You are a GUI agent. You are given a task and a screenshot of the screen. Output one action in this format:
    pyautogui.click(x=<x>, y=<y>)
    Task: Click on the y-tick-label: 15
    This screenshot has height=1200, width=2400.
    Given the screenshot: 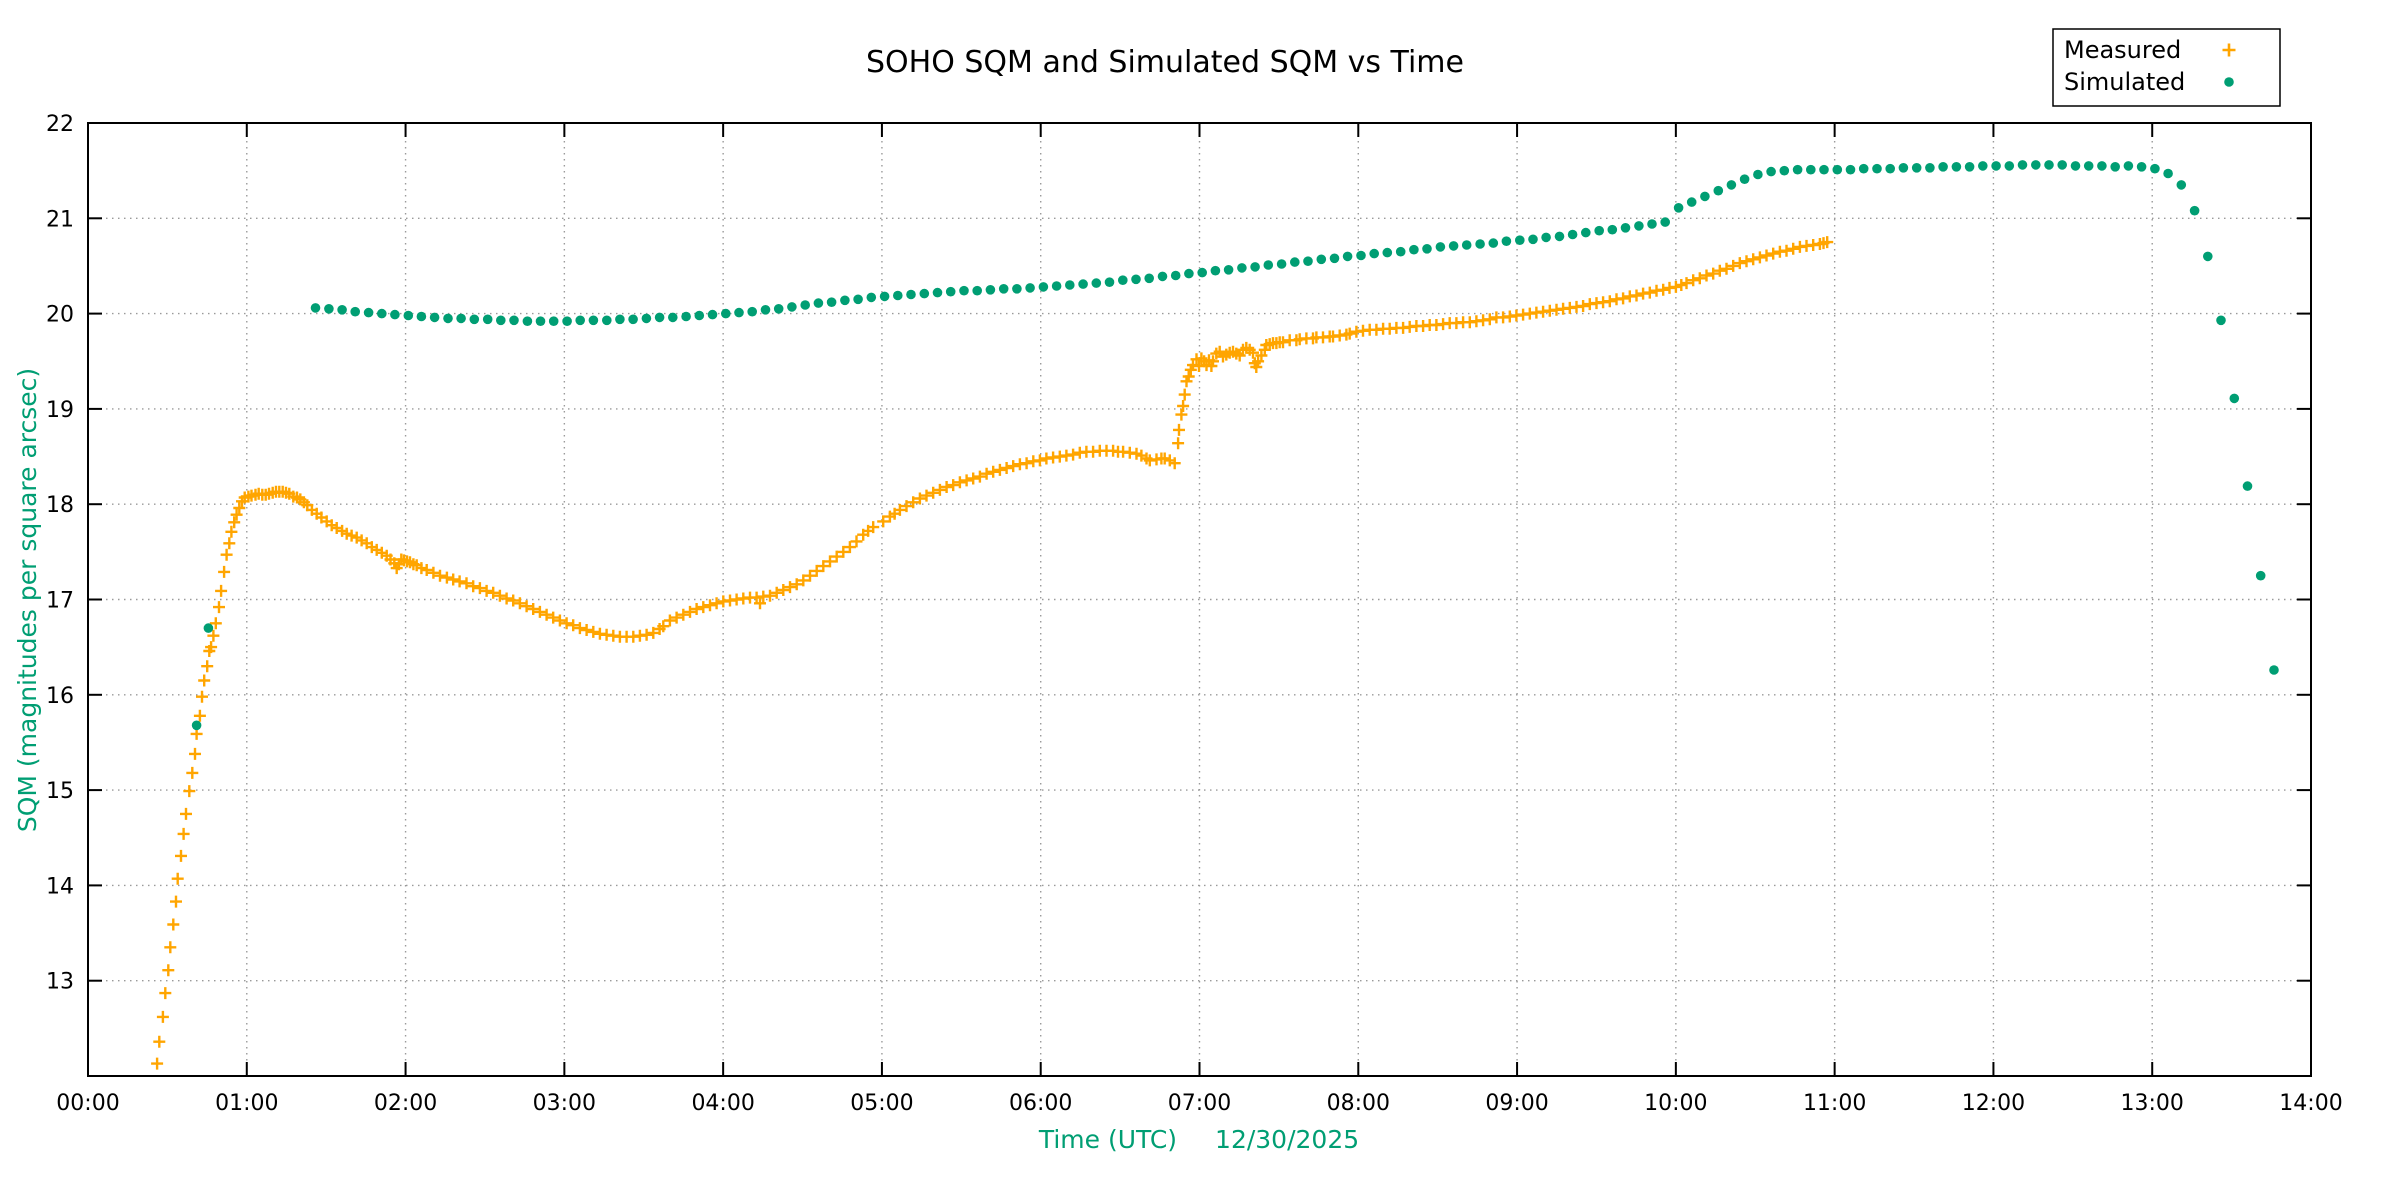 What is the action you would take?
    pyautogui.click(x=60, y=791)
    